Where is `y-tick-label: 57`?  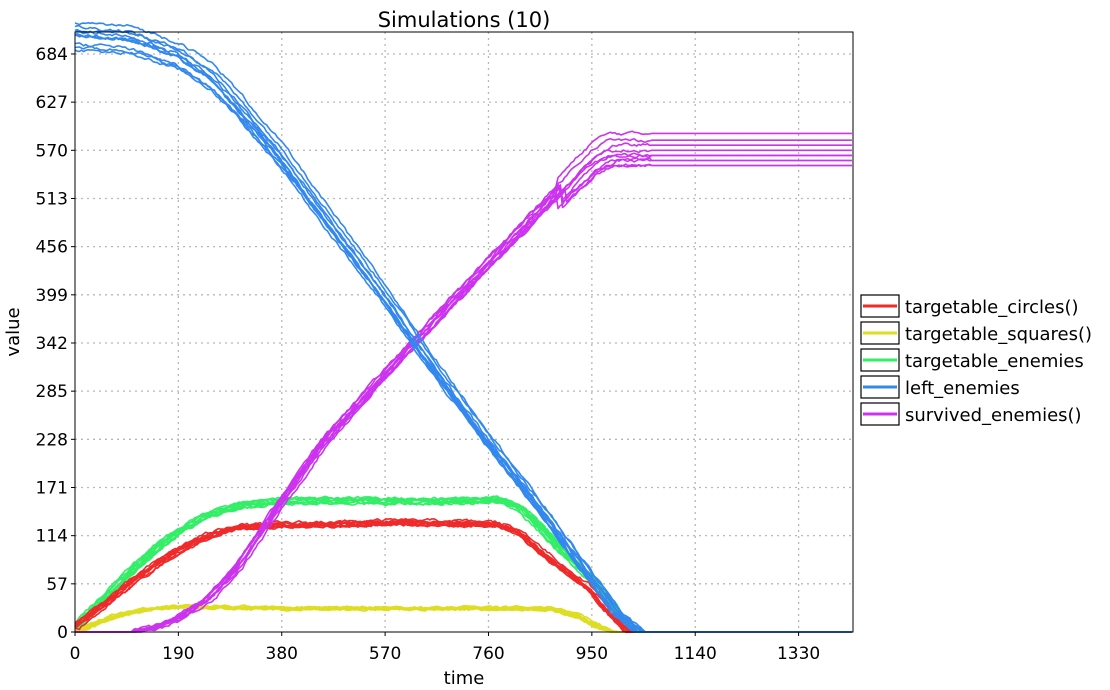 y-tick-label: 57 is located at coordinates (57, 585).